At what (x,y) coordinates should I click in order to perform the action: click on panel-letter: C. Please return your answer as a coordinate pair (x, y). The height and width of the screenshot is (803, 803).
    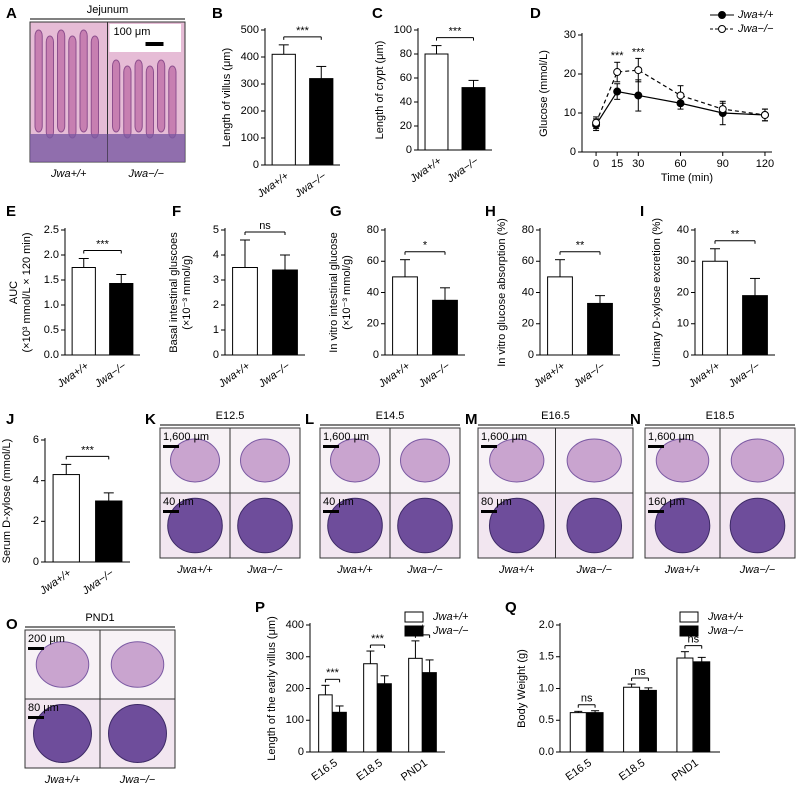
    Looking at the image, I should click on (377, 13).